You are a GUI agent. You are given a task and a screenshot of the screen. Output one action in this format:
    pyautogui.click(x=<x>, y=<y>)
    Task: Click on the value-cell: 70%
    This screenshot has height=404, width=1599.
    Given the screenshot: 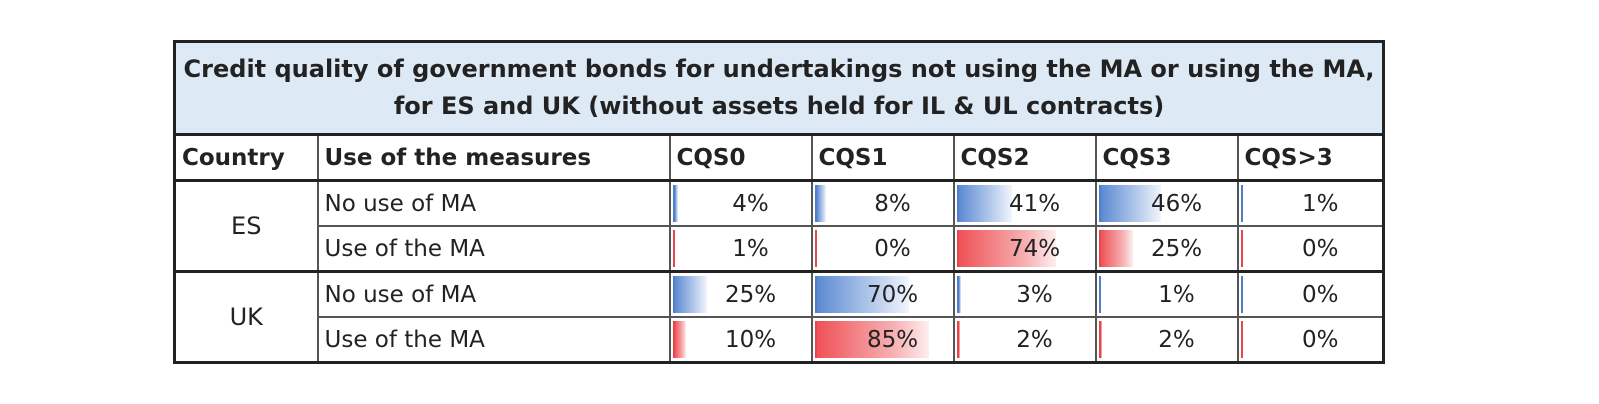 What is the action you would take?
    pyautogui.click(x=882, y=294)
    